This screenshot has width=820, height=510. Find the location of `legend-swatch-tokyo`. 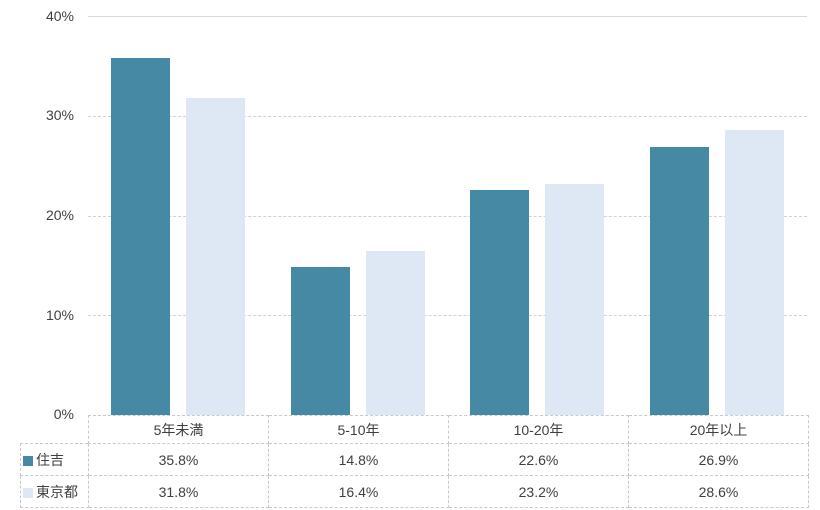

legend-swatch-tokyo is located at coordinates (28, 492).